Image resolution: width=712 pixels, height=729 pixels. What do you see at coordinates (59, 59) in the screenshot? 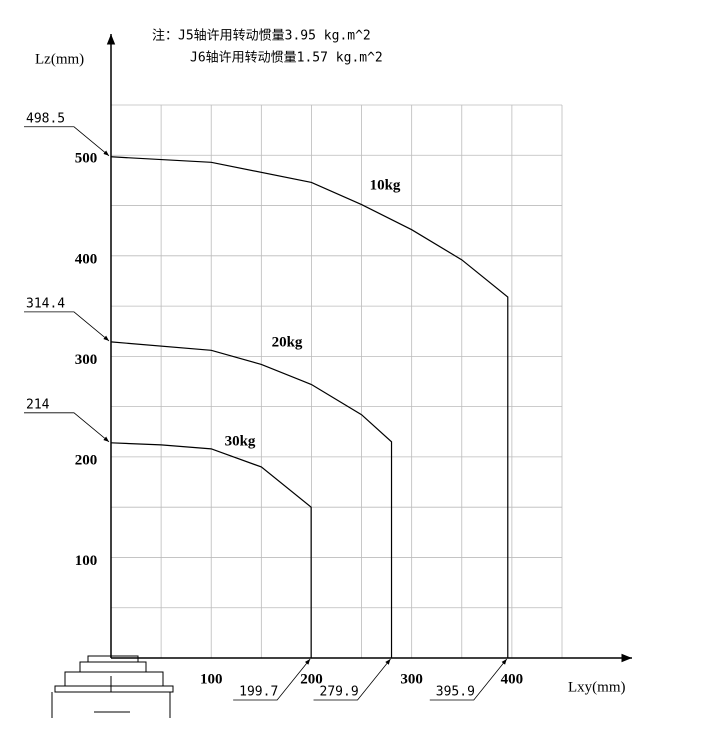
I see `y-axis-label: Lz(mm)` at bounding box center [59, 59].